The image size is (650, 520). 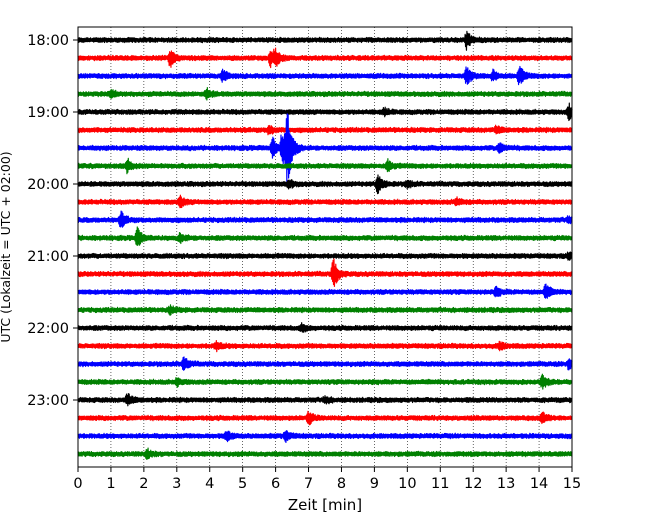 I want to click on trace-2030, so click(x=325, y=219).